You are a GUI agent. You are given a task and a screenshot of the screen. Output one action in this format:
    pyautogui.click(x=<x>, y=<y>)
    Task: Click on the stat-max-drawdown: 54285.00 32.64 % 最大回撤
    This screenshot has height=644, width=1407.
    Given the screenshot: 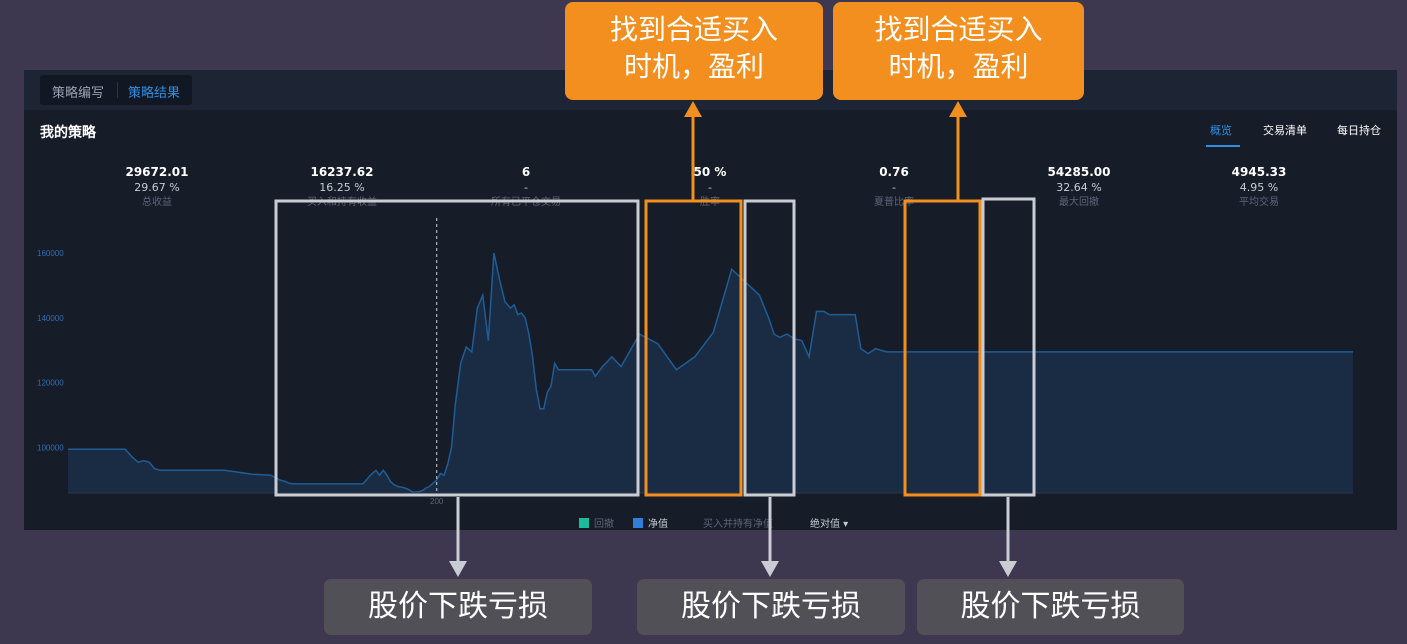 What is the action you would take?
    pyautogui.click(x=1079, y=187)
    